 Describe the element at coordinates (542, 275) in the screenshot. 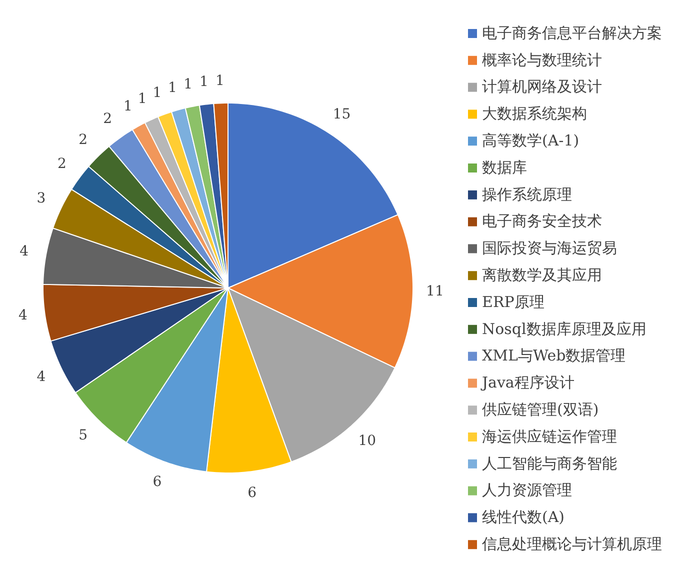

I see `legend-label: 离散数学及其应用` at that location.